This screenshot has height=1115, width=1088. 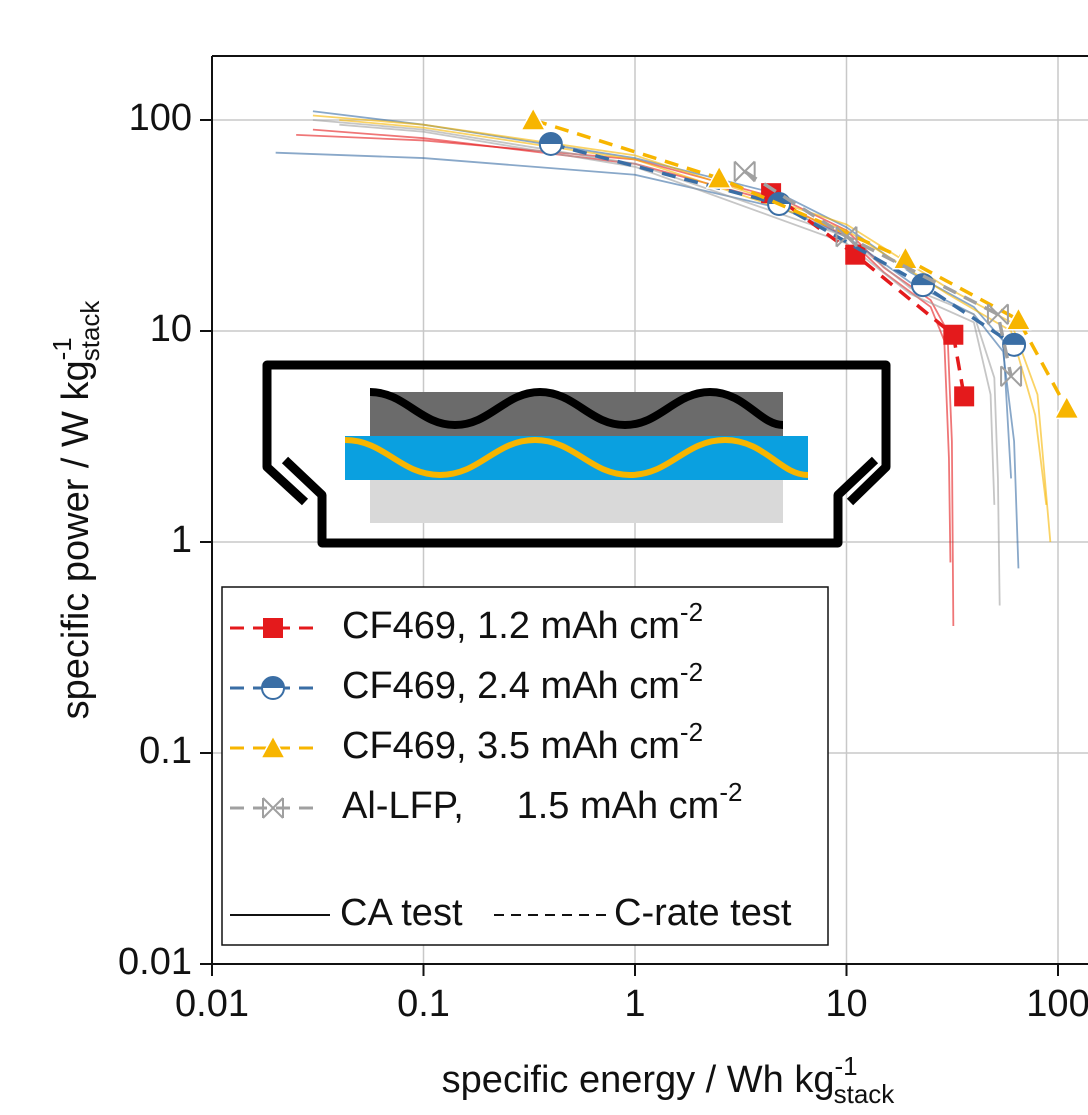 What do you see at coordinates (638, 1080) in the screenshot?
I see `x-axis-title-text: specific energy / Wh kg` at bounding box center [638, 1080].